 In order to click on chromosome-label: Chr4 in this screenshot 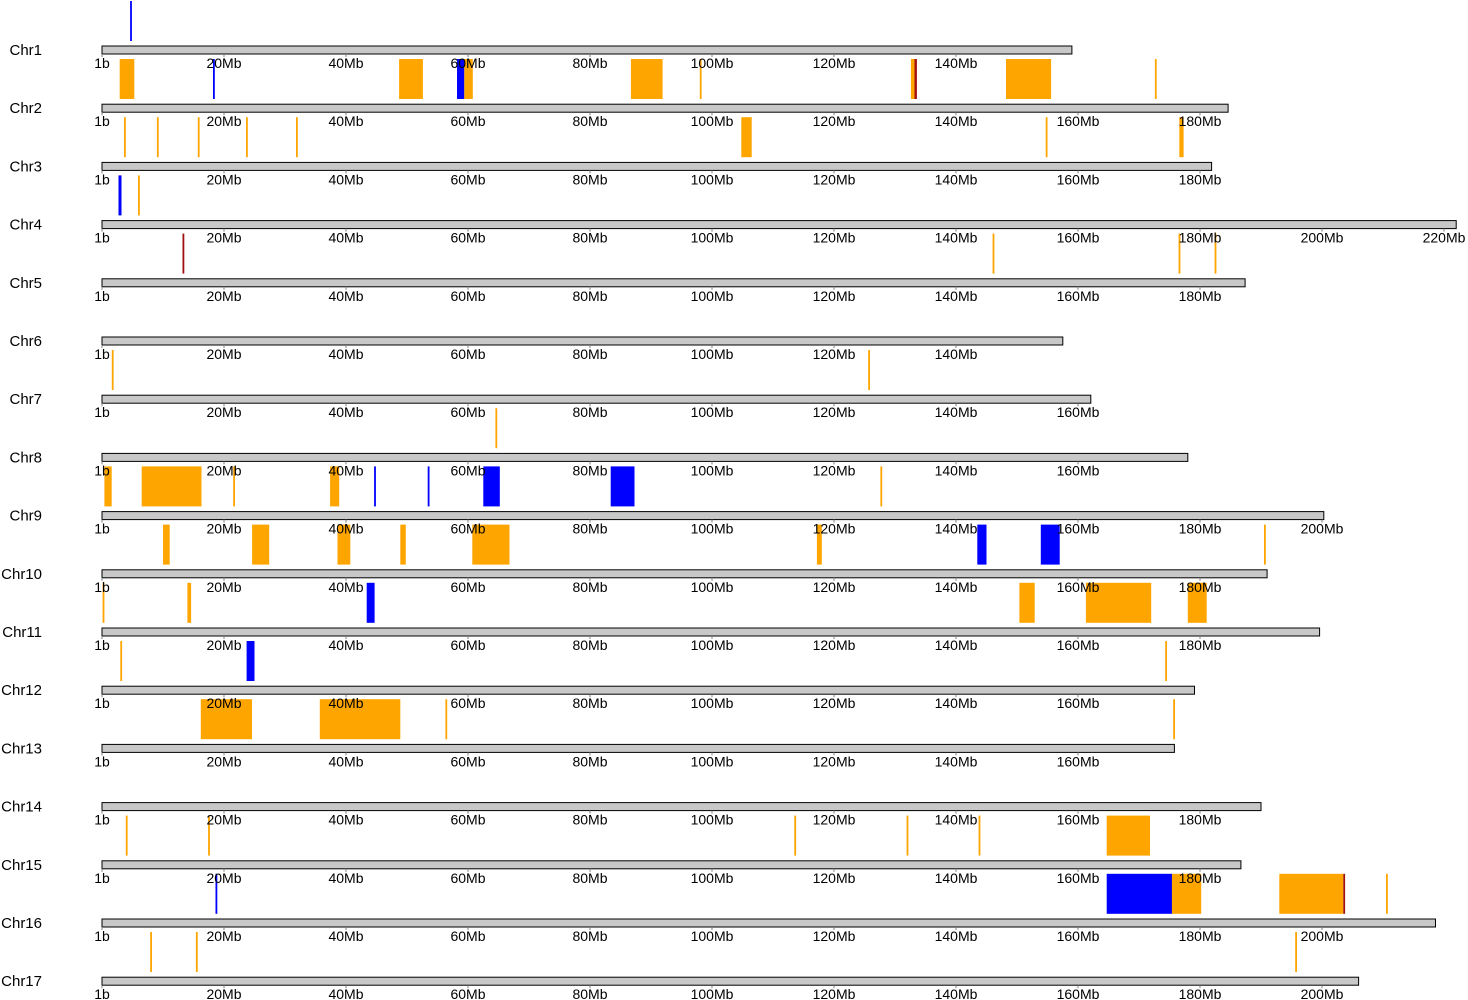, I will do `click(25, 225)`.